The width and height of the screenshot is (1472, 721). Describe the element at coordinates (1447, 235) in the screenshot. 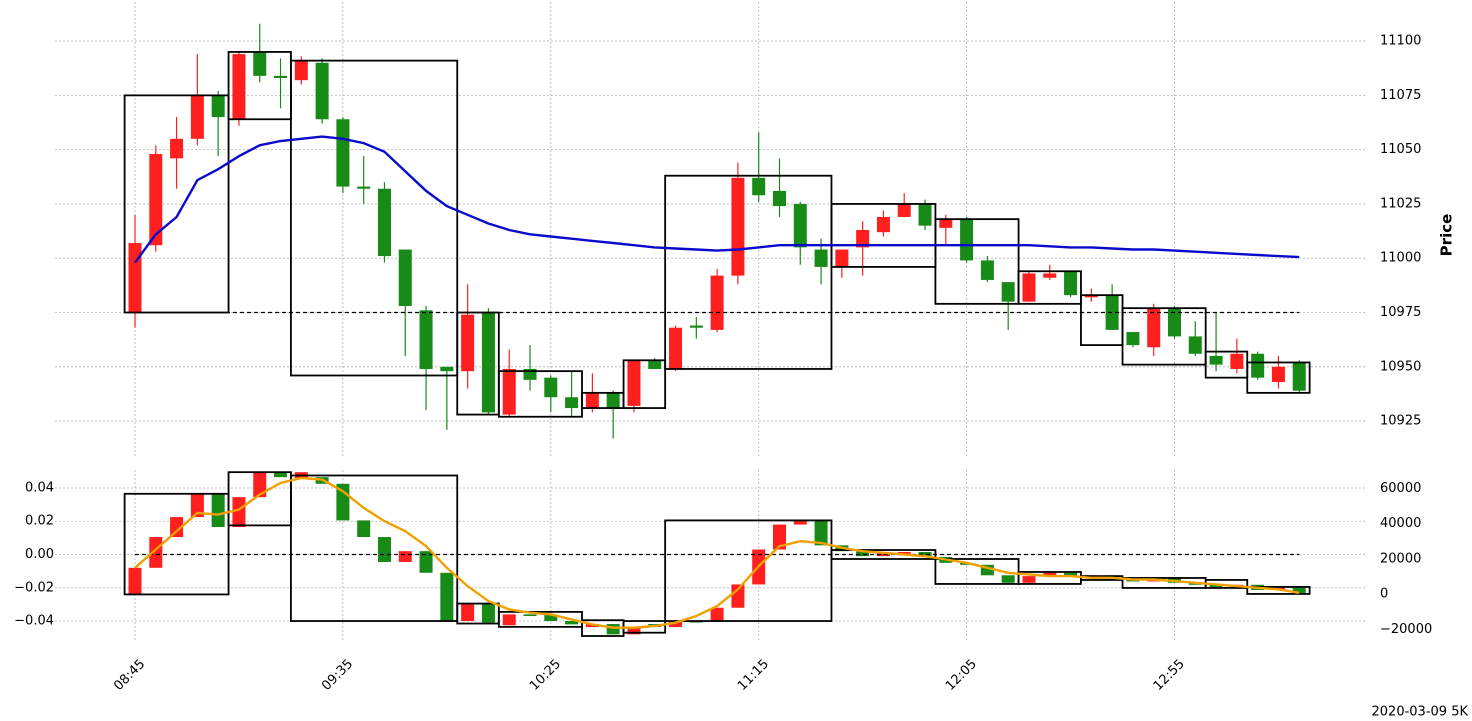

I see `y-axis-label: Price` at that location.